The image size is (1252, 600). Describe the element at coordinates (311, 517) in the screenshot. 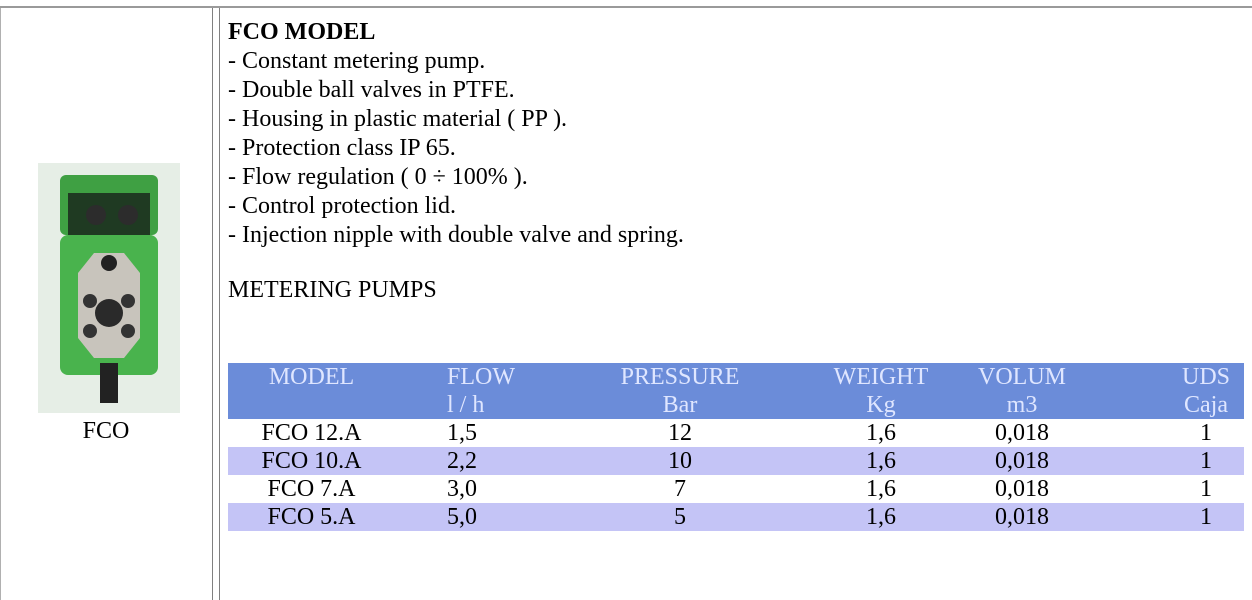

I see `table-cell: FCO 5.A` at that location.